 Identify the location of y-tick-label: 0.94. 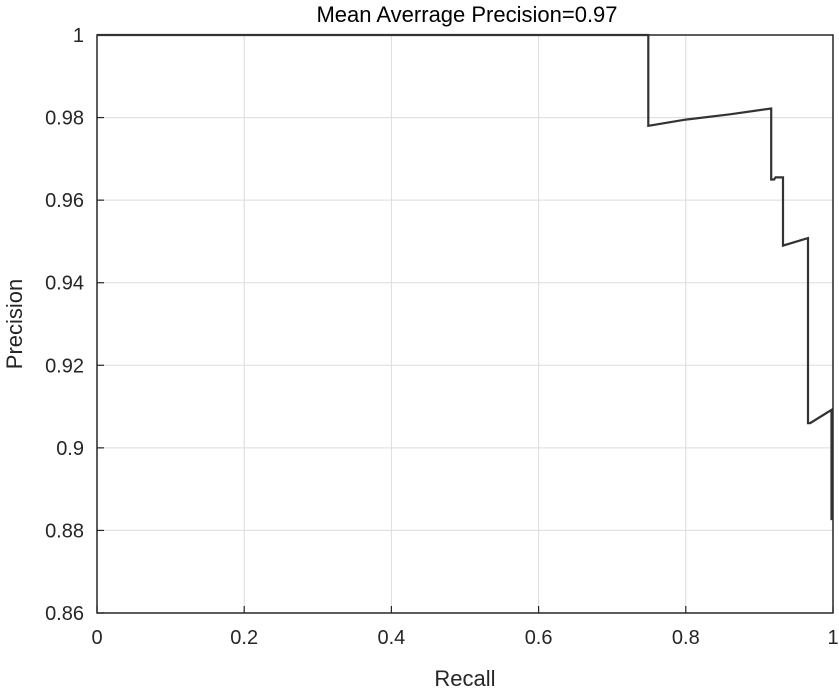
(64, 284).